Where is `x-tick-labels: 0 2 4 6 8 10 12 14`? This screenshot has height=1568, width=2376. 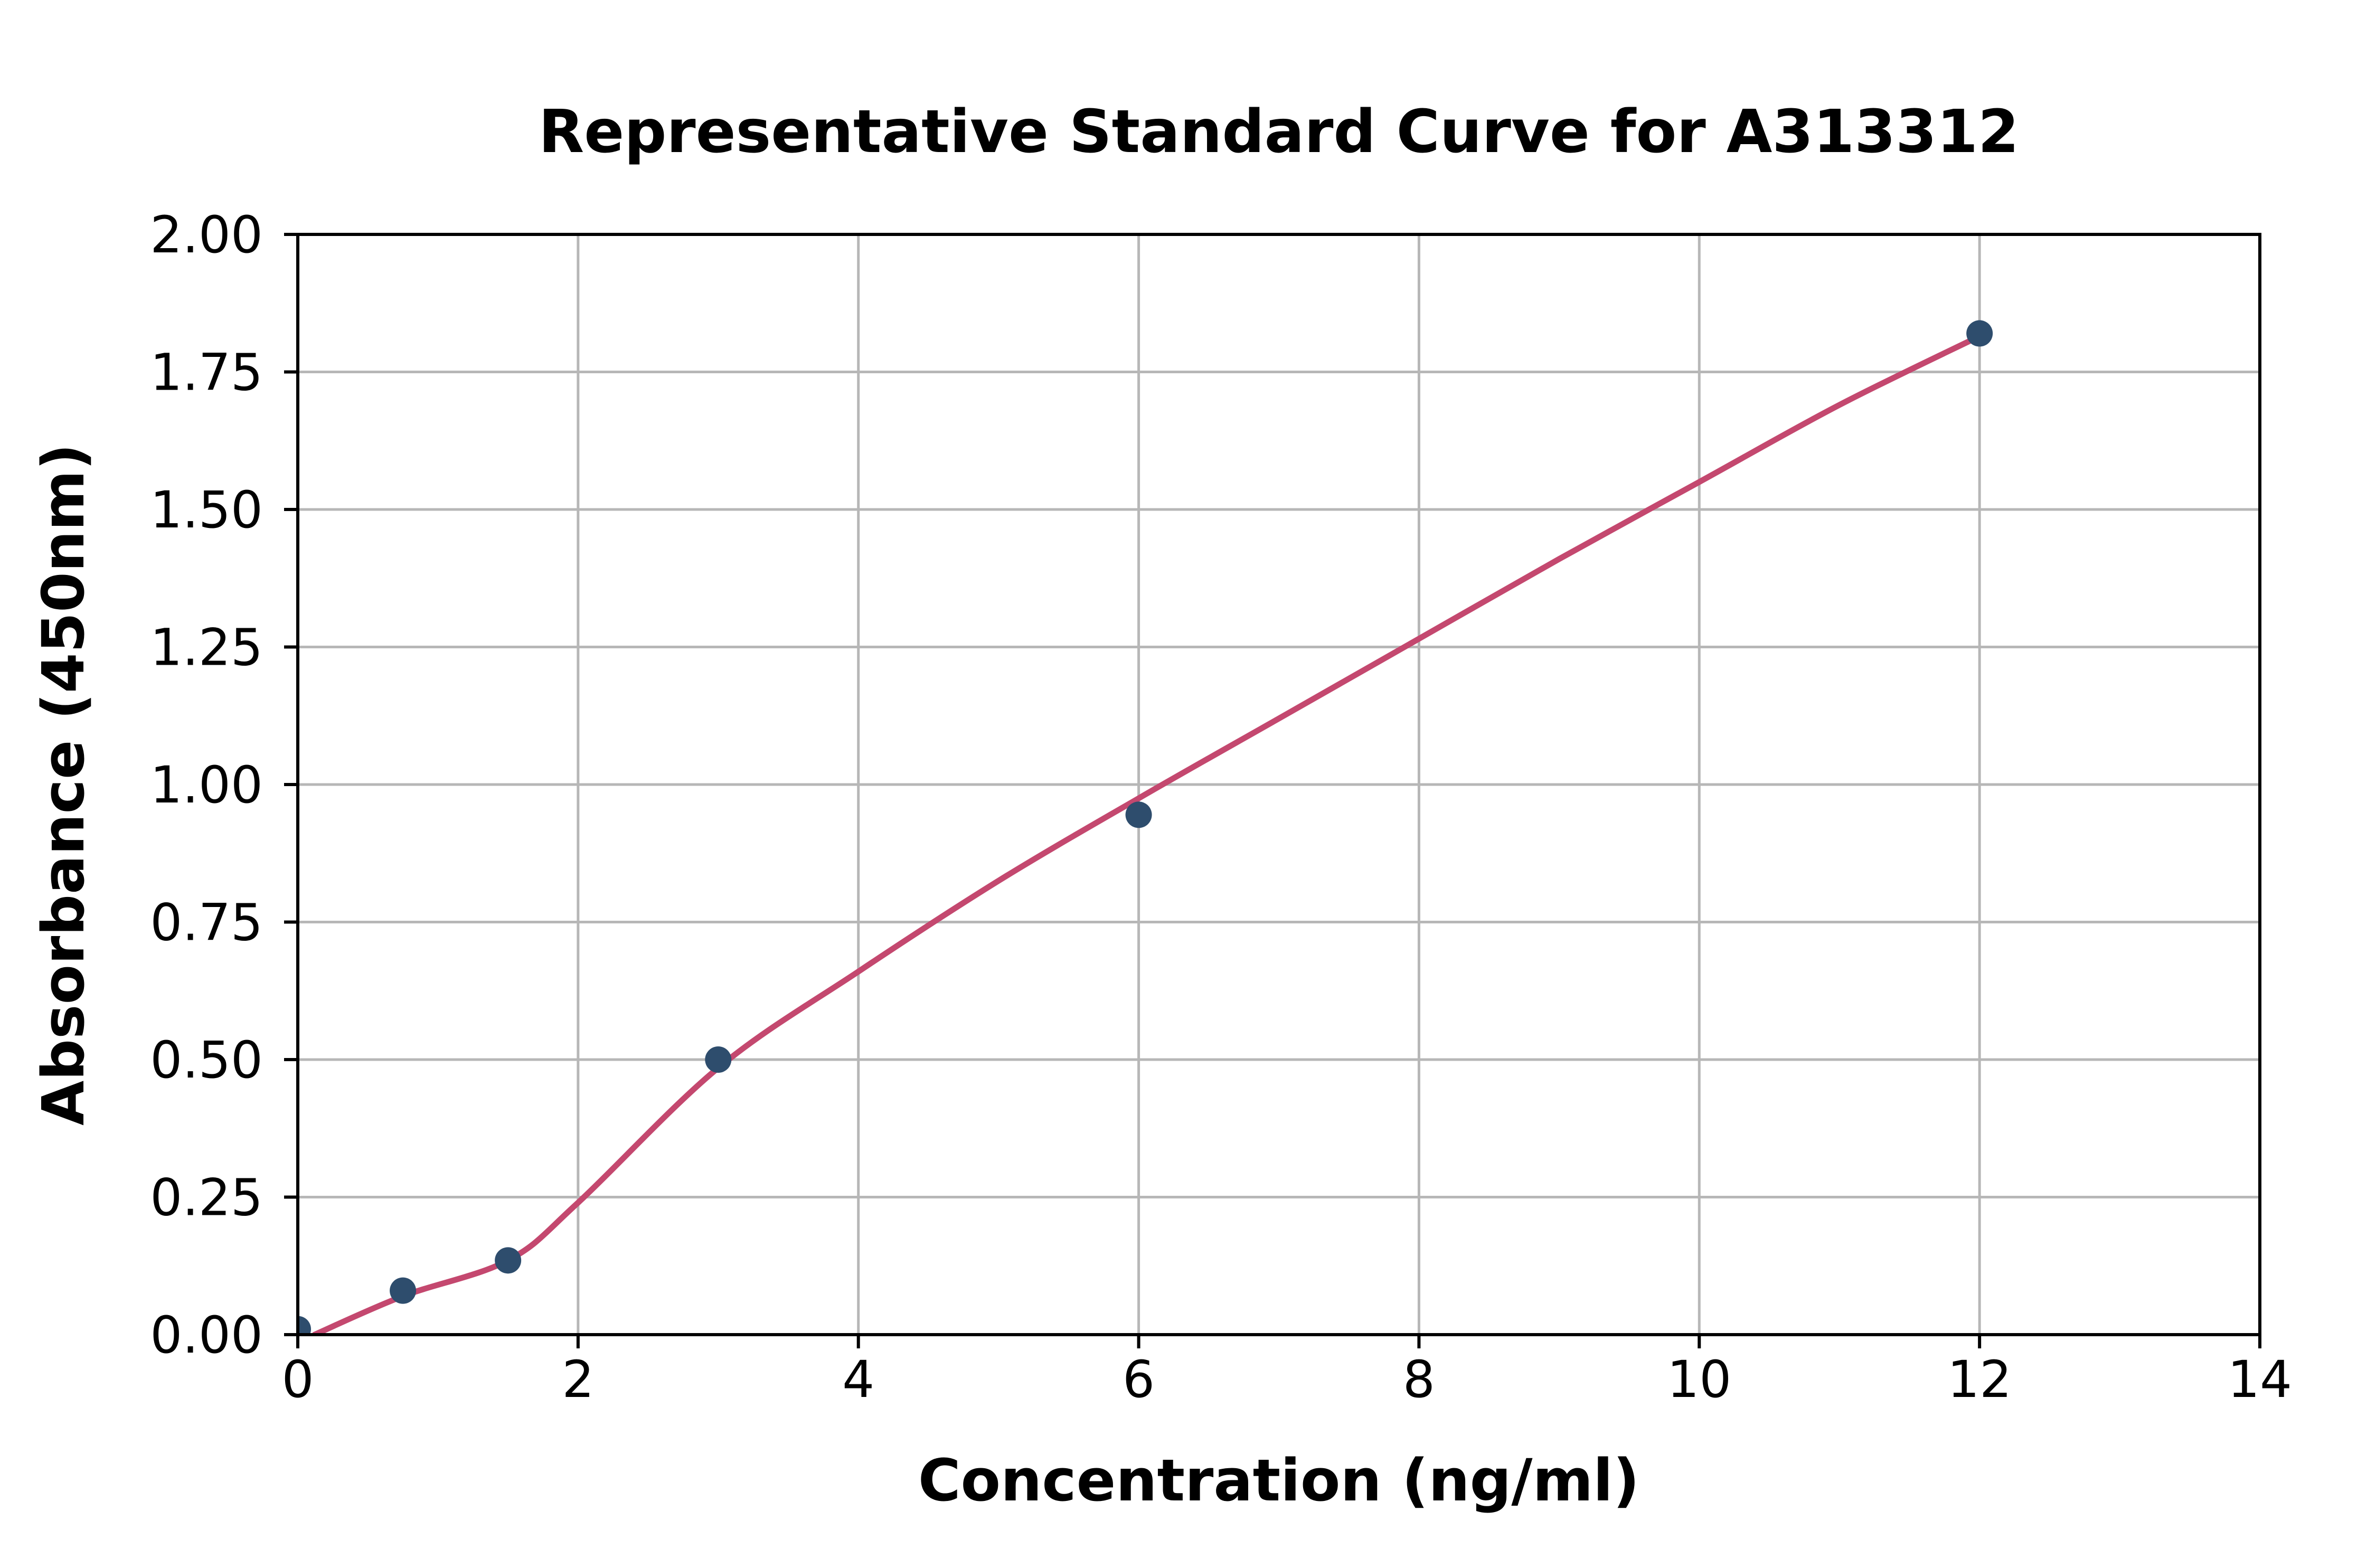
x-tick-labels: 0 2 4 6 8 10 12 14 is located at coordinates (1287, 1380).